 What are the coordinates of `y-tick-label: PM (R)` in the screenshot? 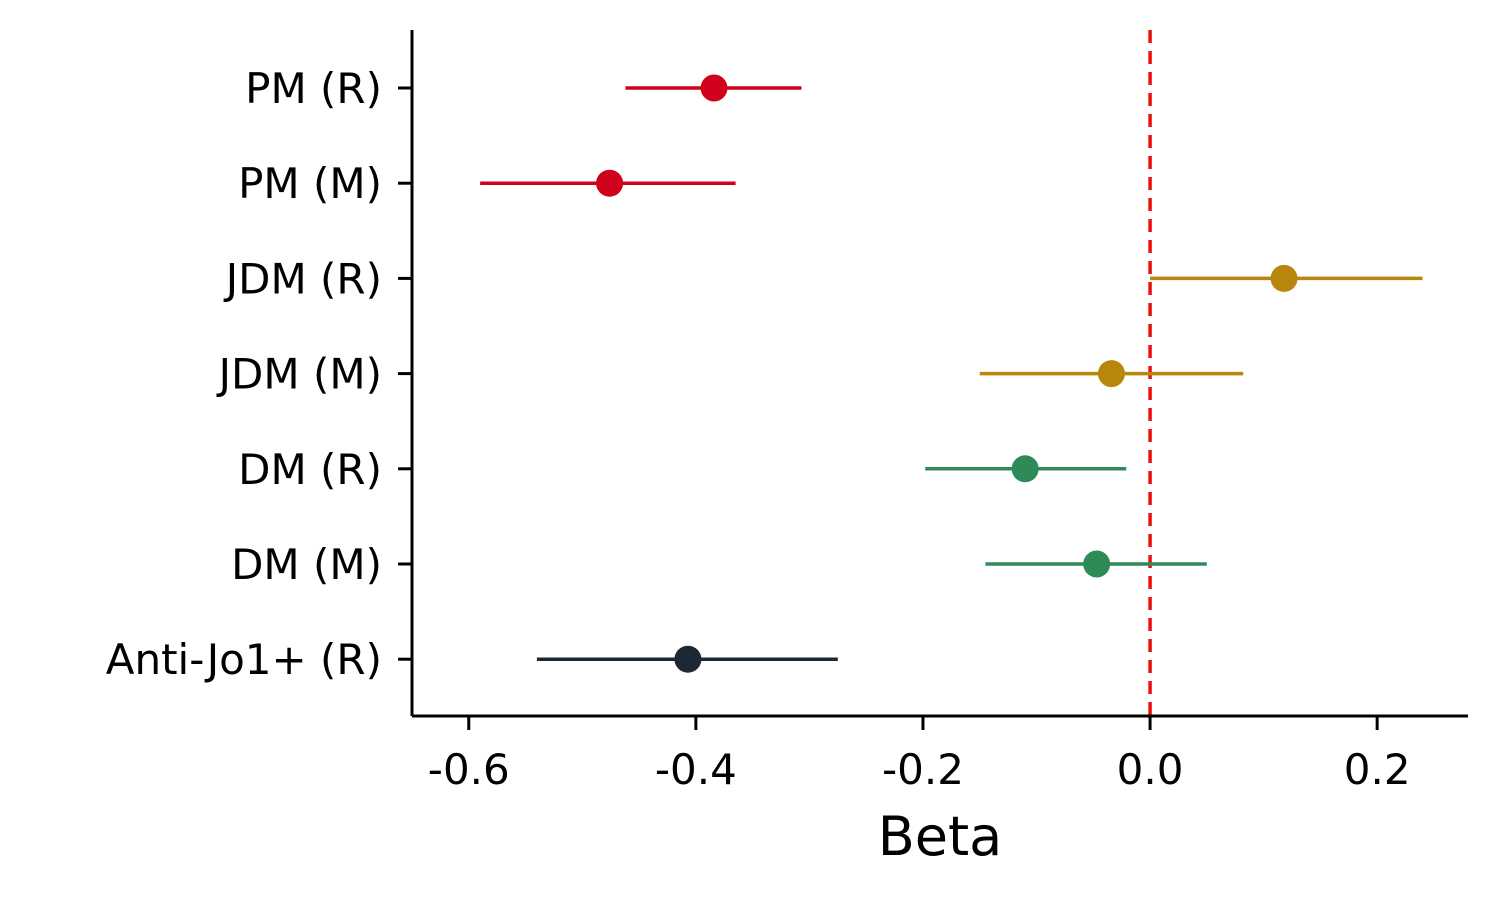 It's located at (313, 88).